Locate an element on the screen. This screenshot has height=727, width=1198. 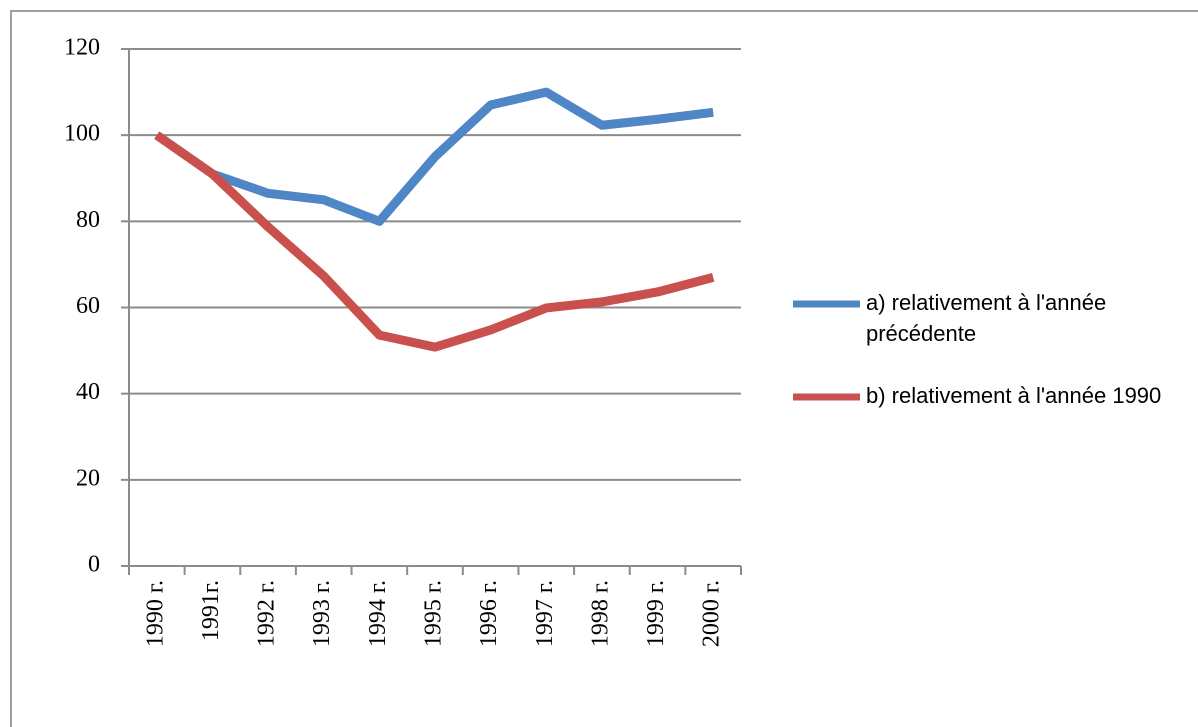
x-tick-label: 1990 г. is located at coordinates (155, 613).